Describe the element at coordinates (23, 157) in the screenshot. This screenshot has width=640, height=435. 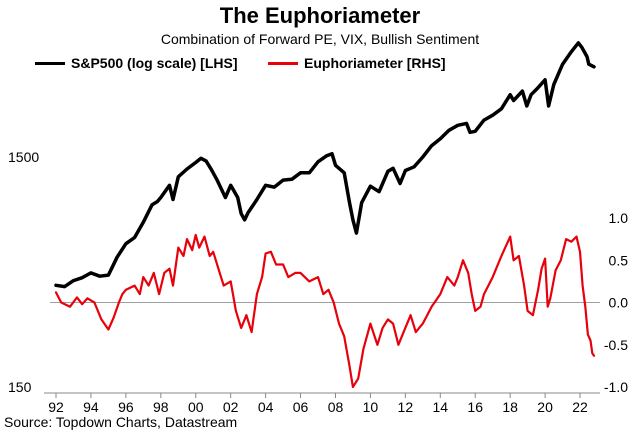
I see `left-tick-label: 1500` at that location.